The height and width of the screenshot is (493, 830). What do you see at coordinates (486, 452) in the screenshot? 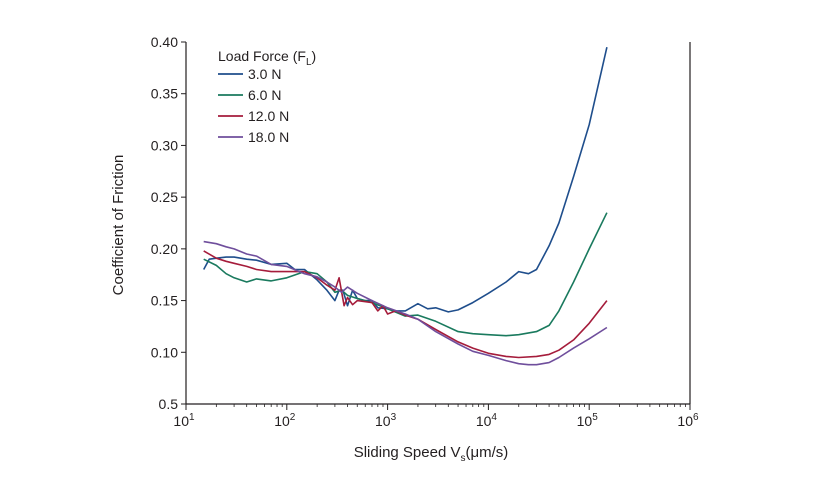
I see `x-axis-label-suffix: (μm/s)` at bounding box center [486, 452].